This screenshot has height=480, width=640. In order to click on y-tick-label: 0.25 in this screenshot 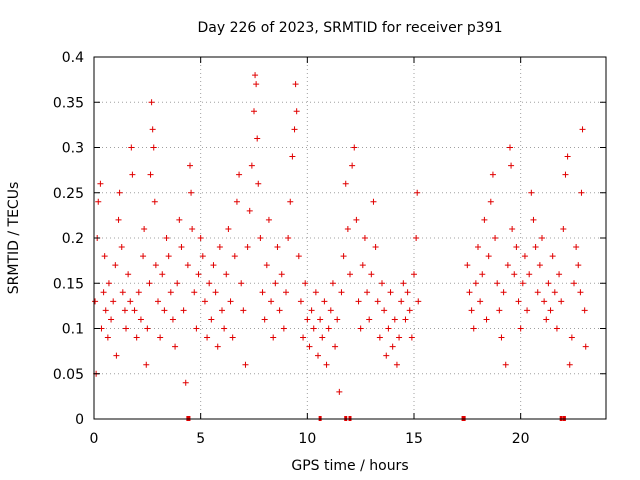, I will do `click(68, 194)`.